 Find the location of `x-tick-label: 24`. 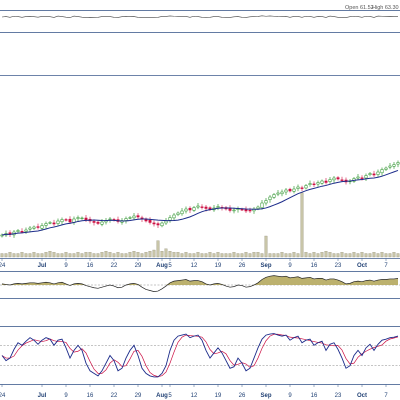

x-tick-label: 24 is located at coordinates (3, 396).